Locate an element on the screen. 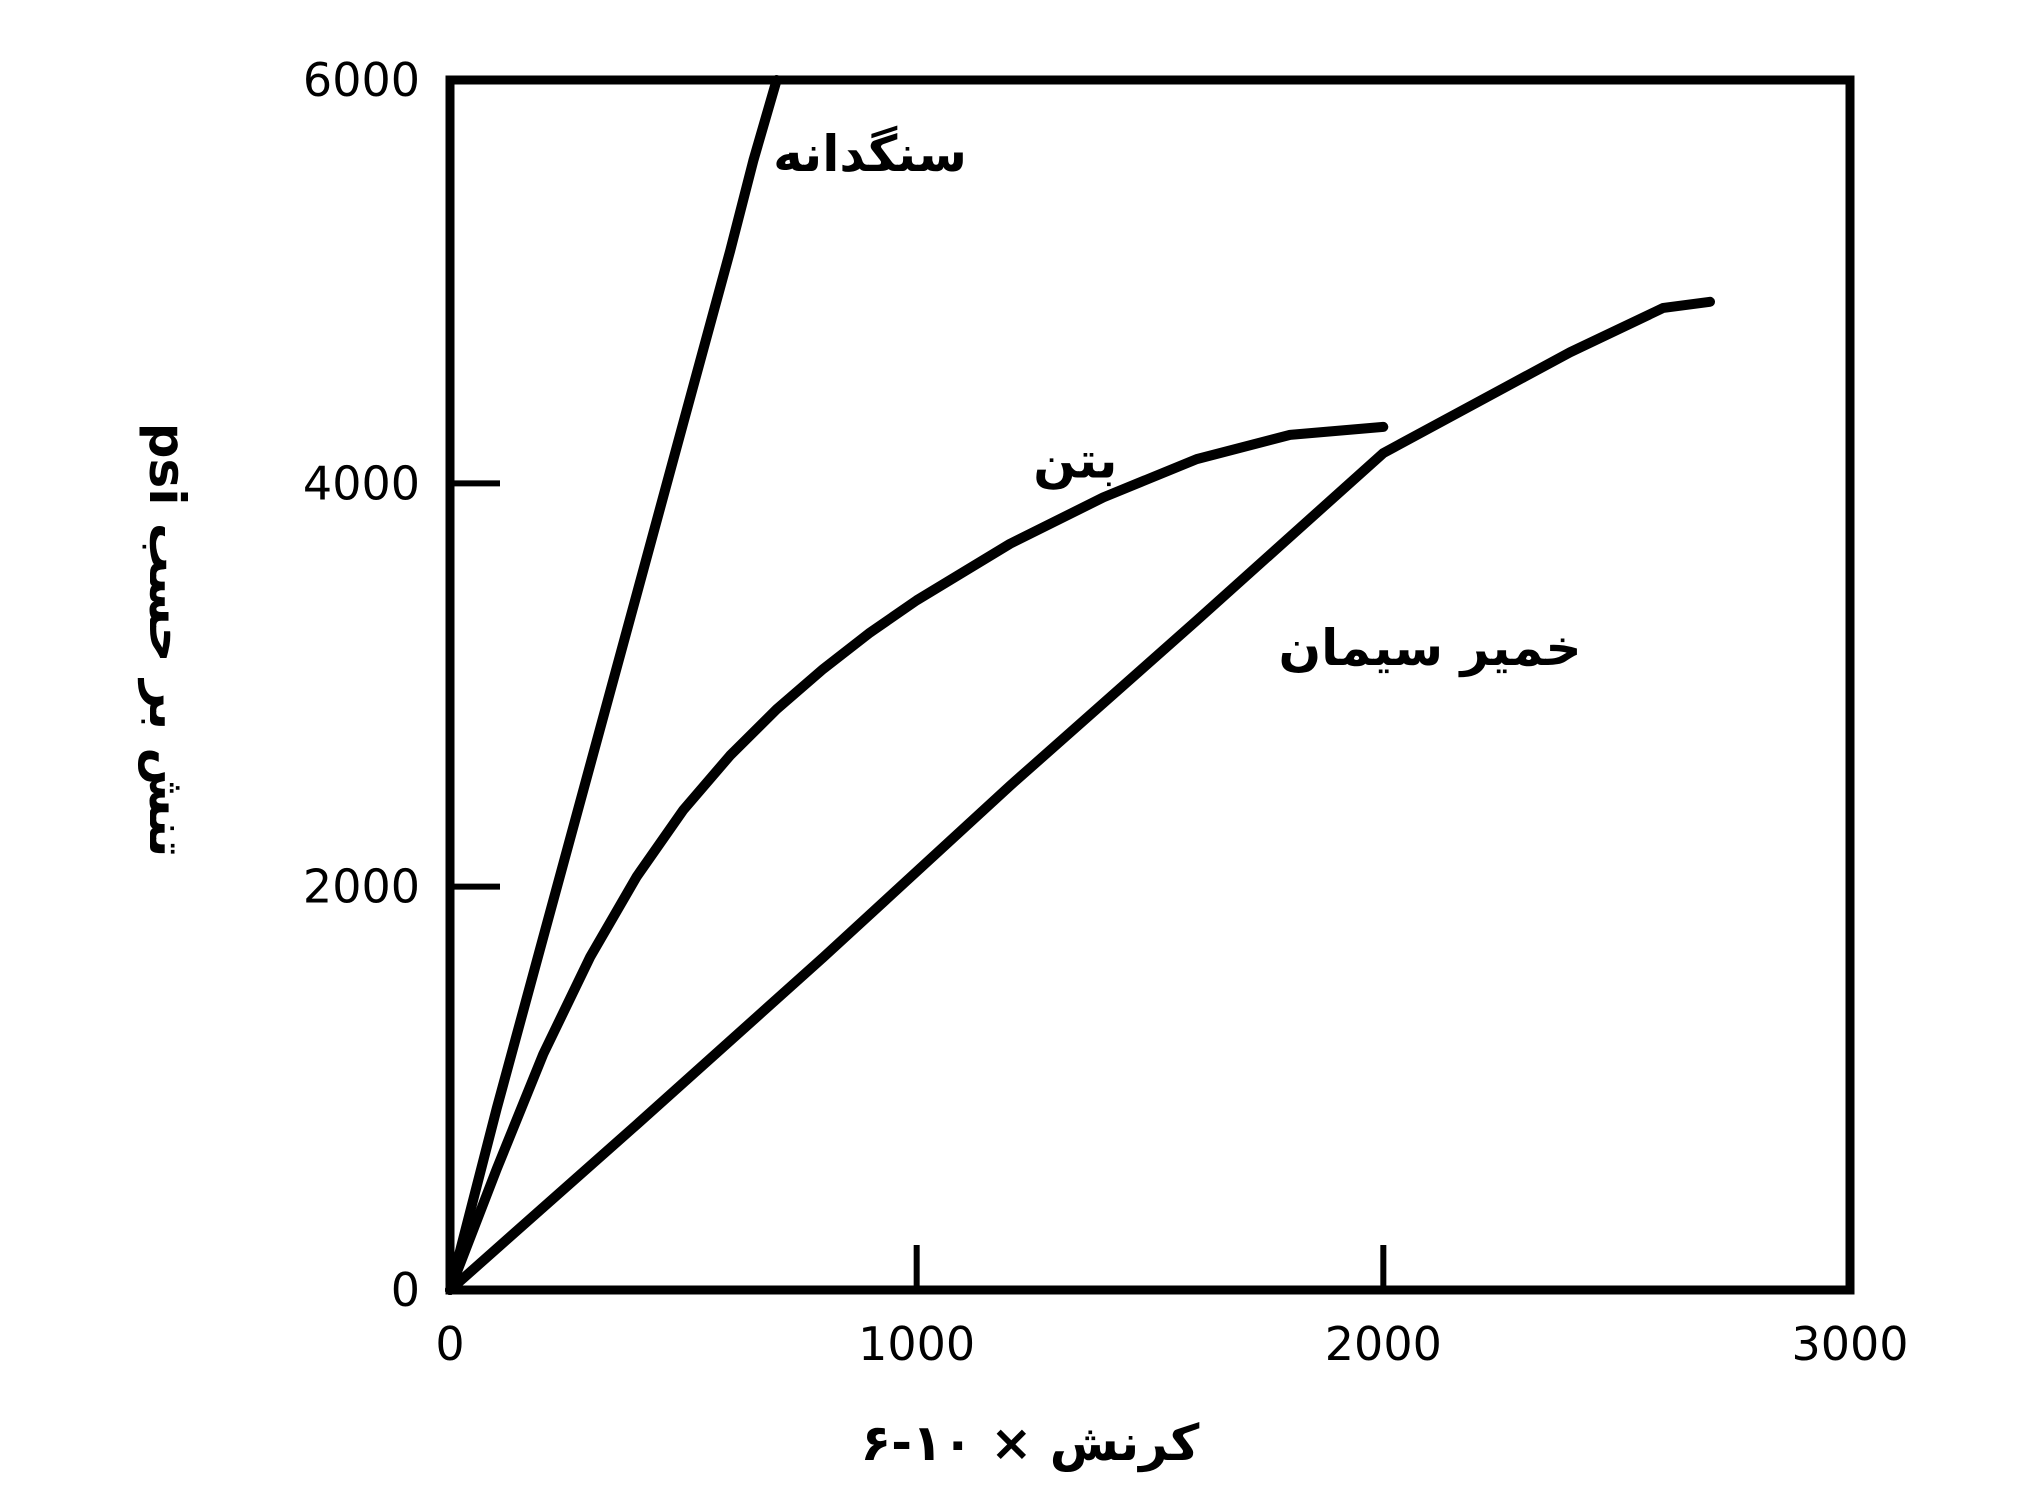  y-axis-ticks: 0 2000 4000 6000 is located at coordinates (401, 685).